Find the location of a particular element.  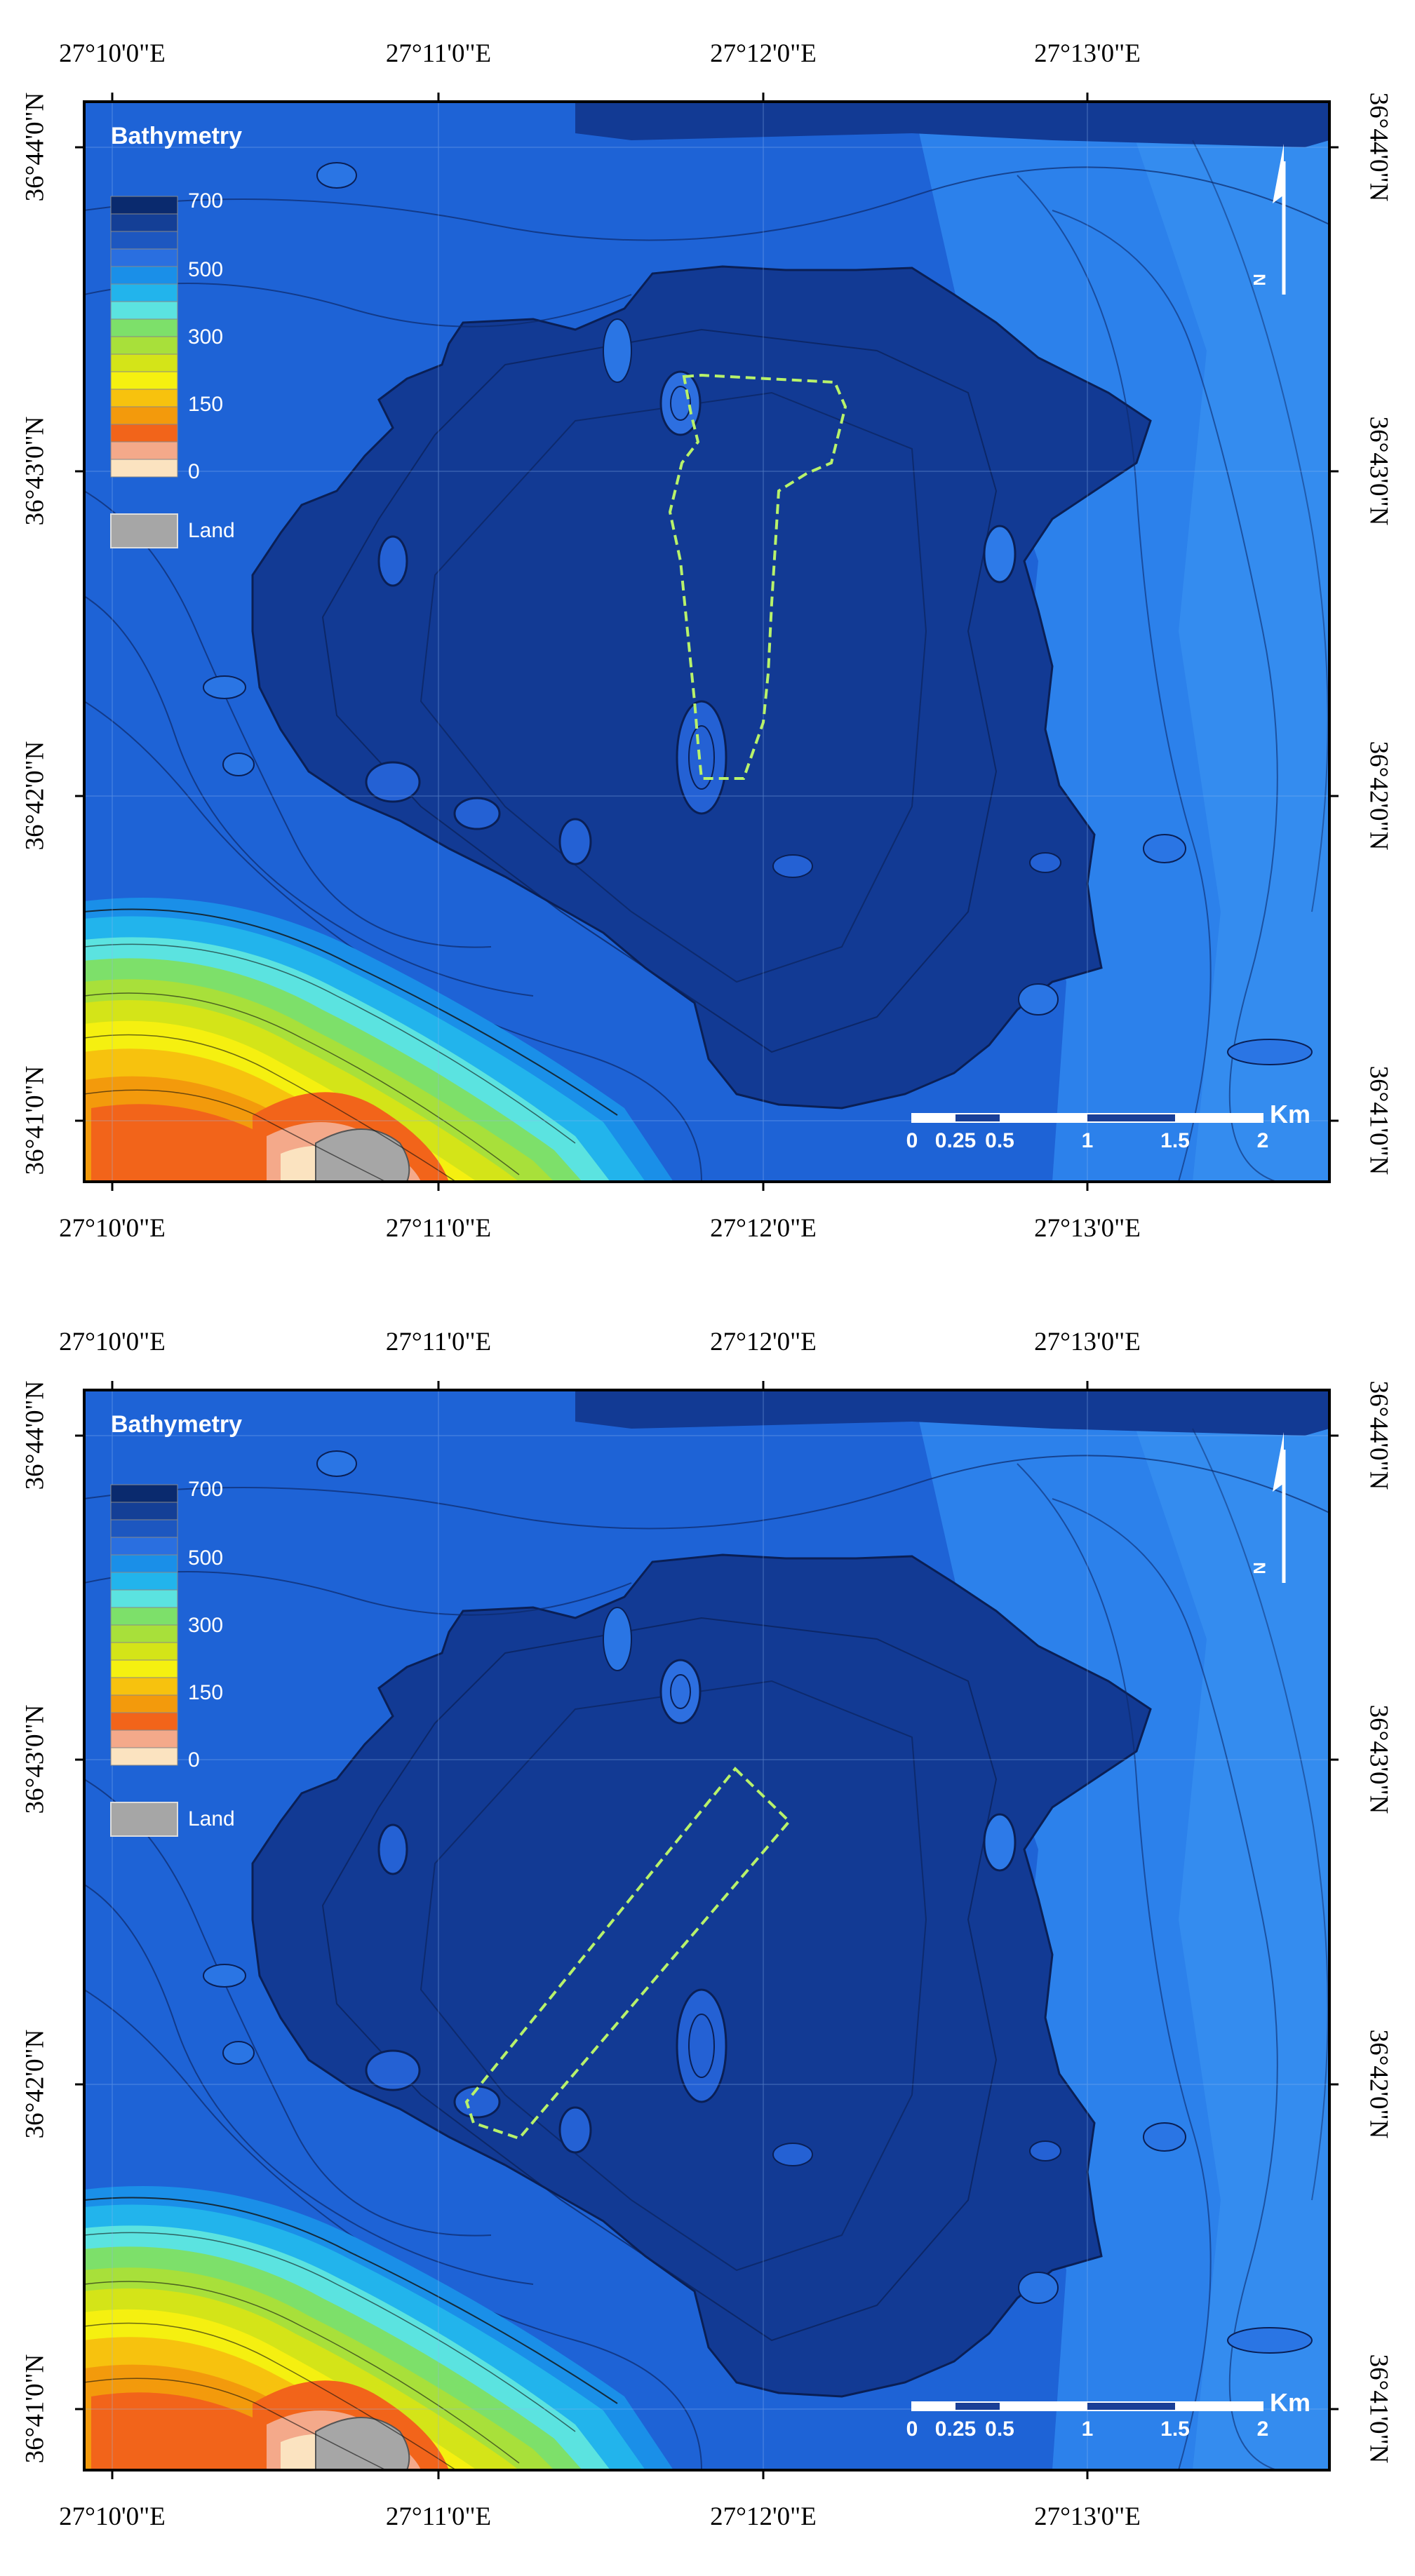

lon-label-top-4: 27°13'0"E is located at coordinates (1087, 1342).